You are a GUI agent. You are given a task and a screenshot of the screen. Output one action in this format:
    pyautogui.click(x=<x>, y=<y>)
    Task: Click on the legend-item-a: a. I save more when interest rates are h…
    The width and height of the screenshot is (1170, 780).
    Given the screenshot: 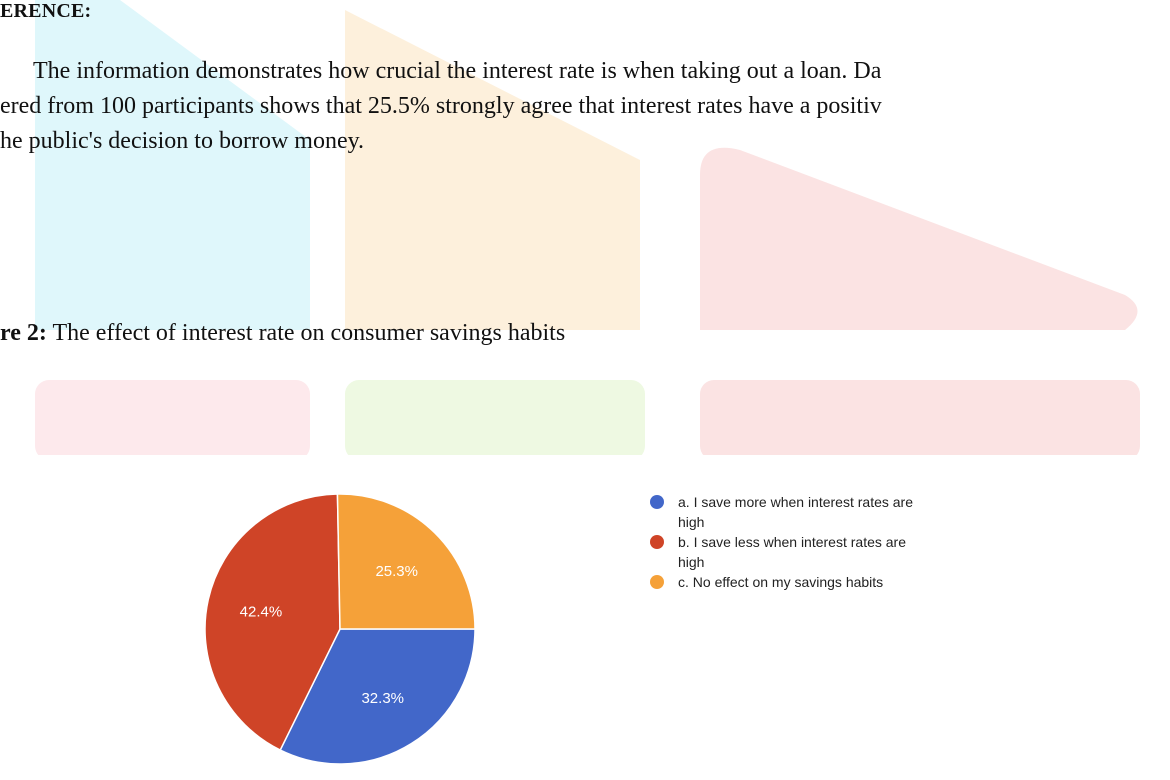 What is the action you would take?
    pyautogui.click(x=830, y=512)
    